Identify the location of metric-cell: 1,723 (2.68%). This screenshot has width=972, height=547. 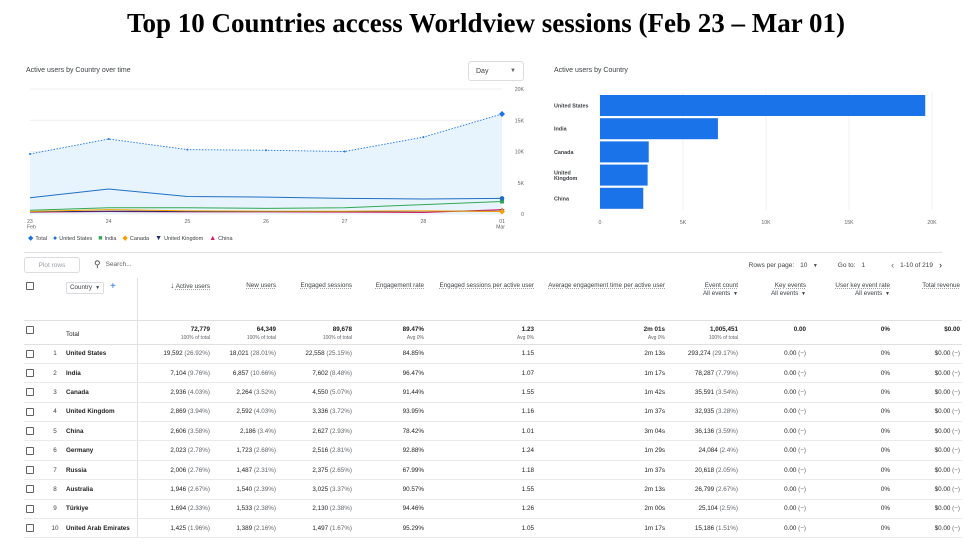
(245, 450).